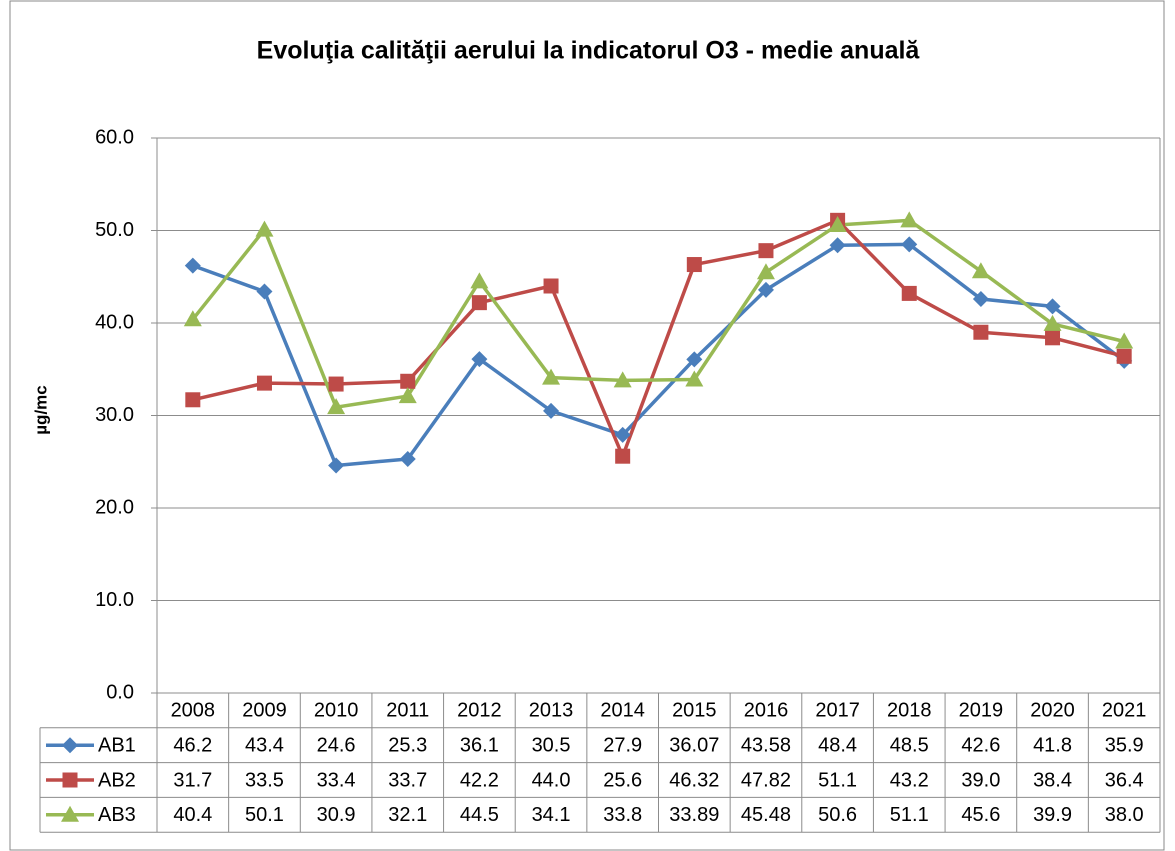 The width and height of the screenshot is (1175, 851). I want to click on x-tick-label: 2016, so click(766, 711).